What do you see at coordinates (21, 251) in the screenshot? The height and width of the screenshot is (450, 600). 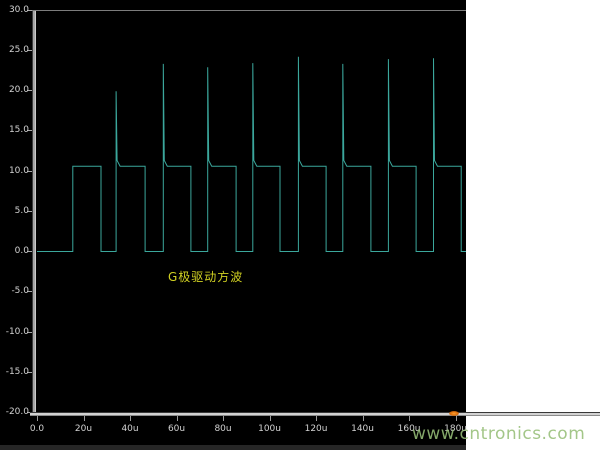 I see `y-tick-label: 0.0` at bounding box center [21, 251].